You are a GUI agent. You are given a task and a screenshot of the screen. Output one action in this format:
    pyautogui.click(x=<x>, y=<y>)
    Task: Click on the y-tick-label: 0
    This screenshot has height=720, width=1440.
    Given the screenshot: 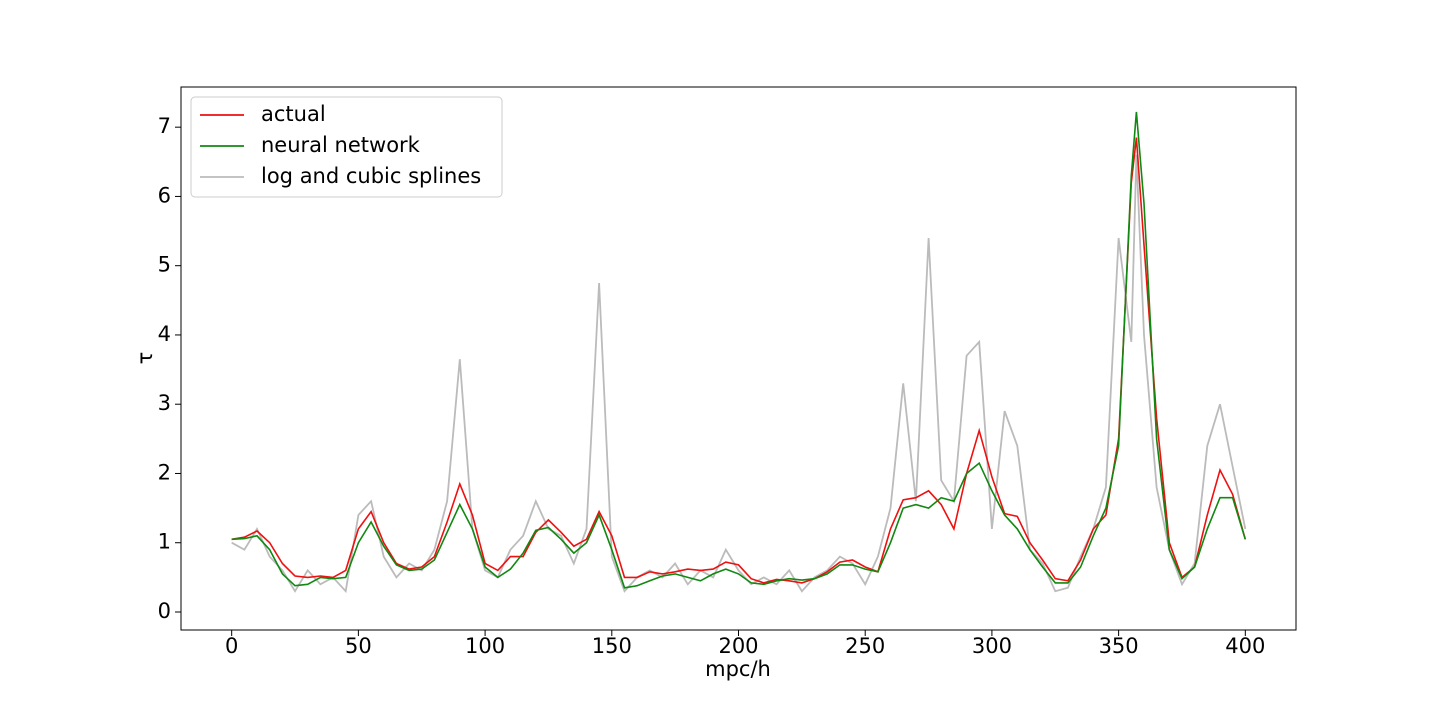 What is the action you would take?
    pyautogui.click(x=164, y=611)
    